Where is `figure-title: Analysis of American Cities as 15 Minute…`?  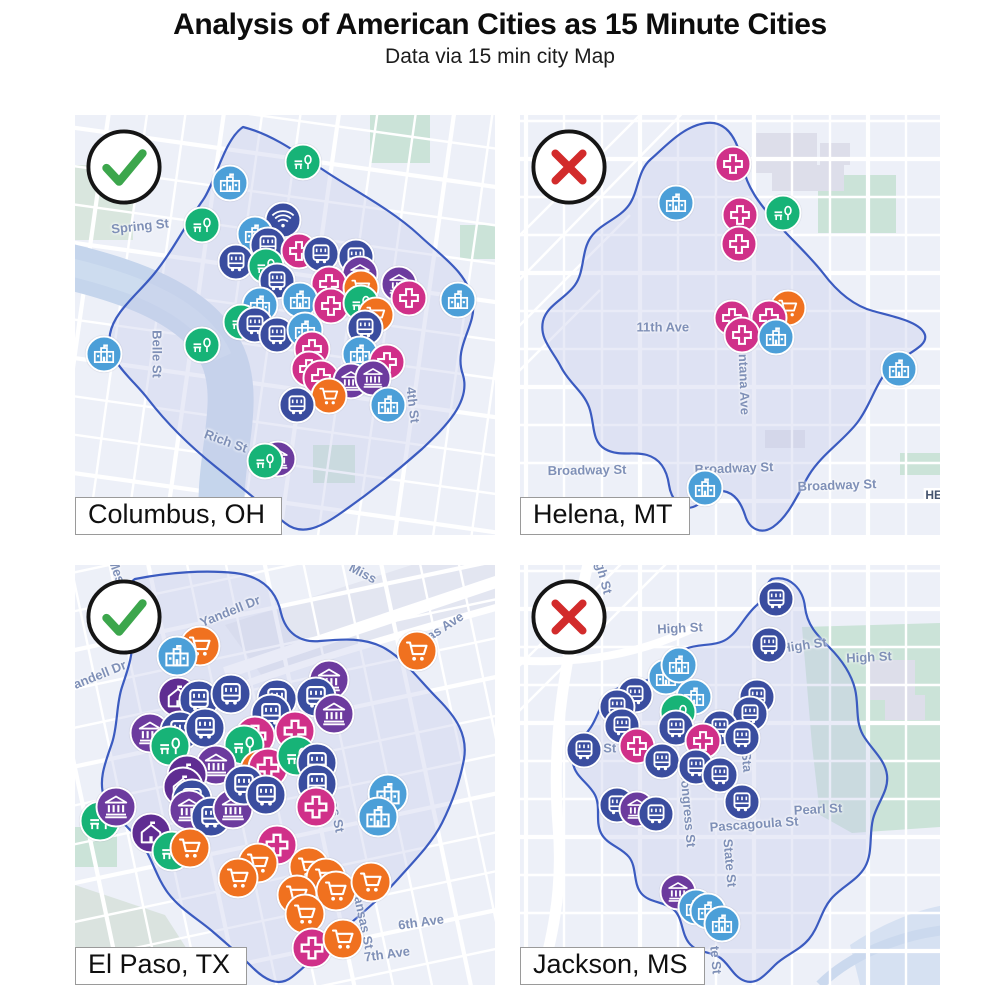
figure-title: Analysis of American Cities as 15 Minute… is located at coordinates (500, 24).